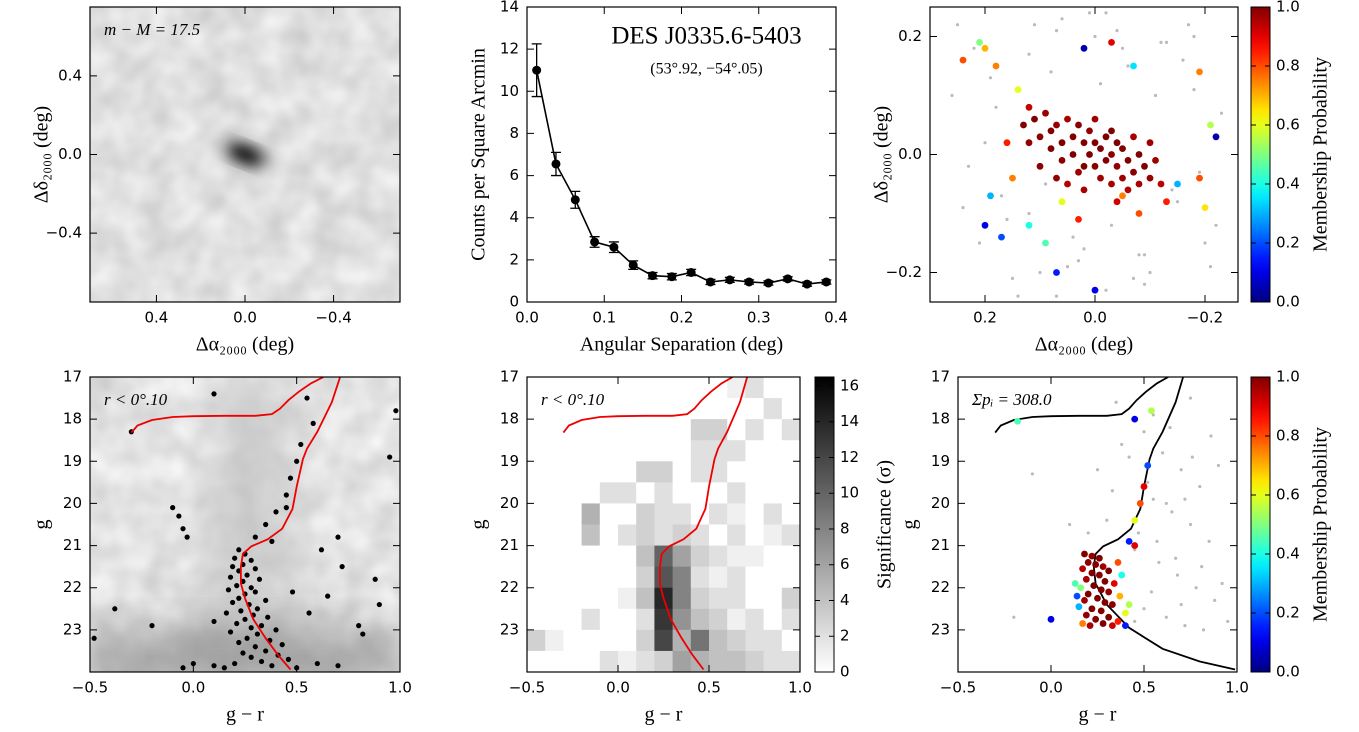  What do you see at coordinates (245, 345) in the screenshot?
I see `x-axis-label: Δα₂₀₀₀ (deg)` at bounding box center [245, 345].